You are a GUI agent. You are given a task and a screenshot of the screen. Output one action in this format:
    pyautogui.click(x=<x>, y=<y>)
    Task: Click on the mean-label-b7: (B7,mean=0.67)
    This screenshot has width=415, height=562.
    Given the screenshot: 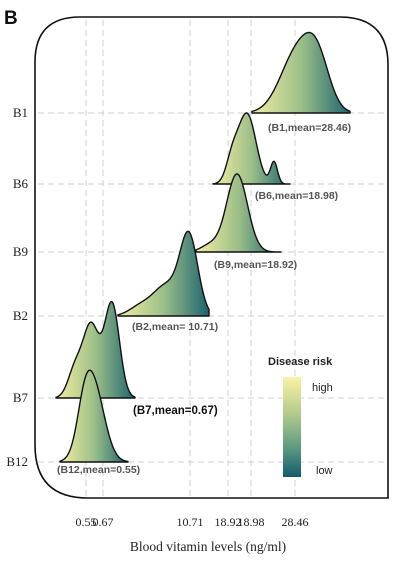 What is the action you would take?
    pyautogui.click(x=175, y=411)
    